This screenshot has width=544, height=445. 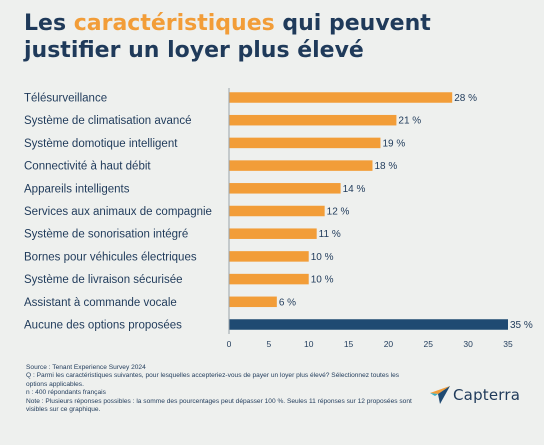 I want to click on category-label: Appareils intelligents, so click(x=77, y=189).